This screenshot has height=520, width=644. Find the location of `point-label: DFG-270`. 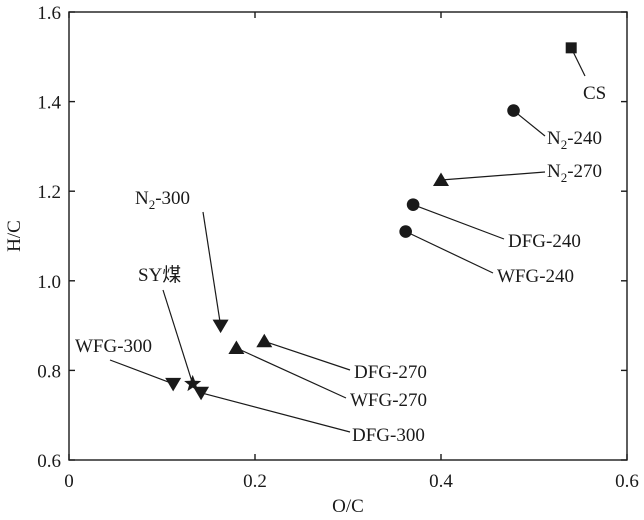

point-label: DFG-270 is located at coordinates (390, 372).